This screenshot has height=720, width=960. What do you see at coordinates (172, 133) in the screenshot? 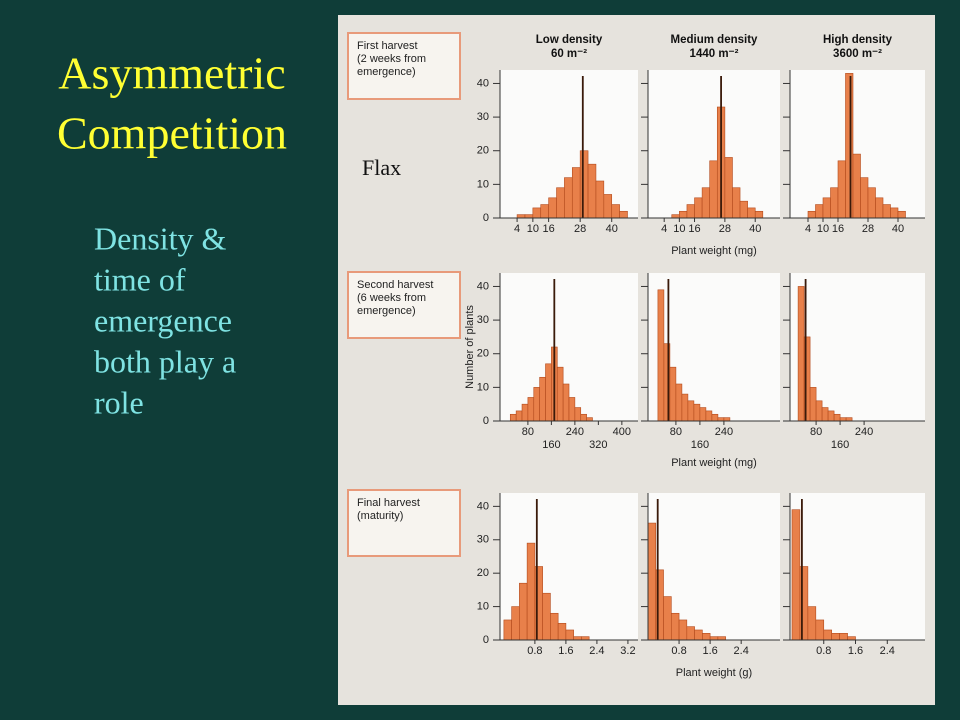
I see `slide-title: Competition` at bounding box center [172, 133].